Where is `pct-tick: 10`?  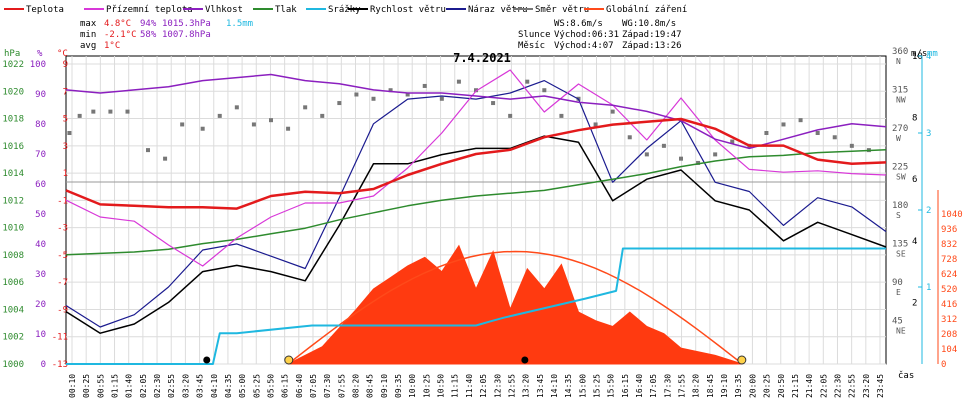 pct-tick: 10 is located at coordinates (40, 335).